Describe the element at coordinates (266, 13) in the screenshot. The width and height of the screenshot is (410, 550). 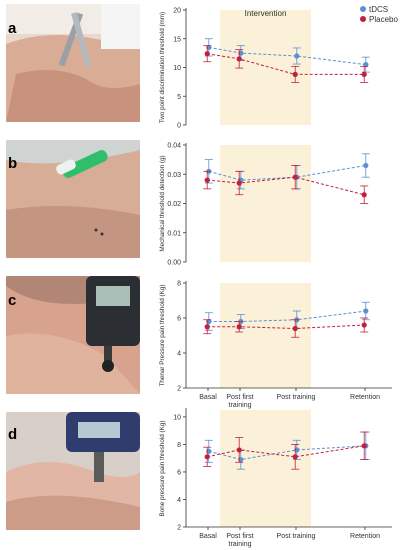
I see `intervention-label: Intervention` at that location.